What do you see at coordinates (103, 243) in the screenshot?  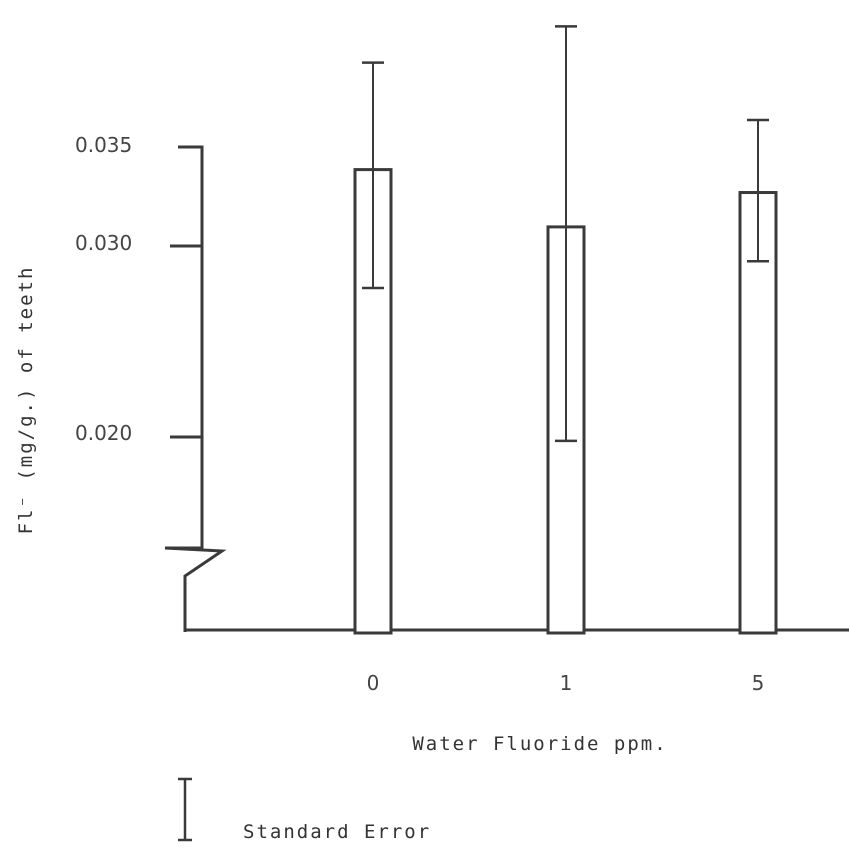 I see `y-tick-label-1: 0.030` at bounding box center [103, 243].